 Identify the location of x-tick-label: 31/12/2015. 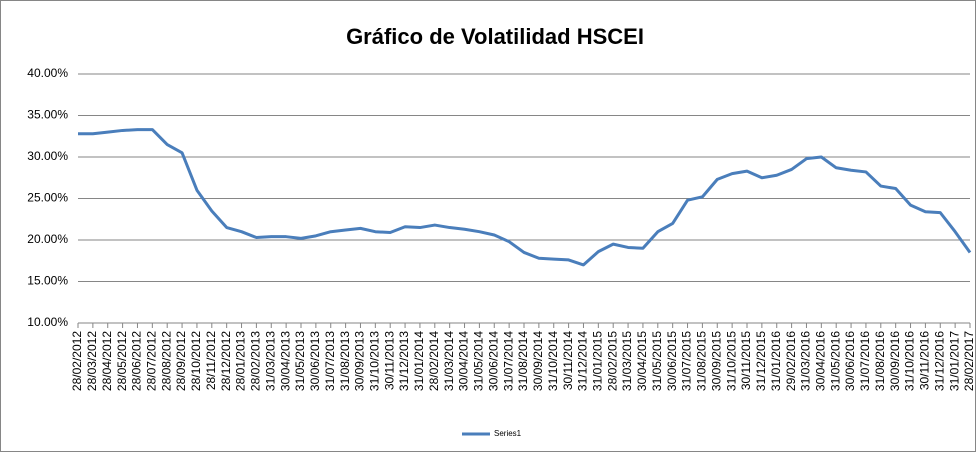
(761, 361).